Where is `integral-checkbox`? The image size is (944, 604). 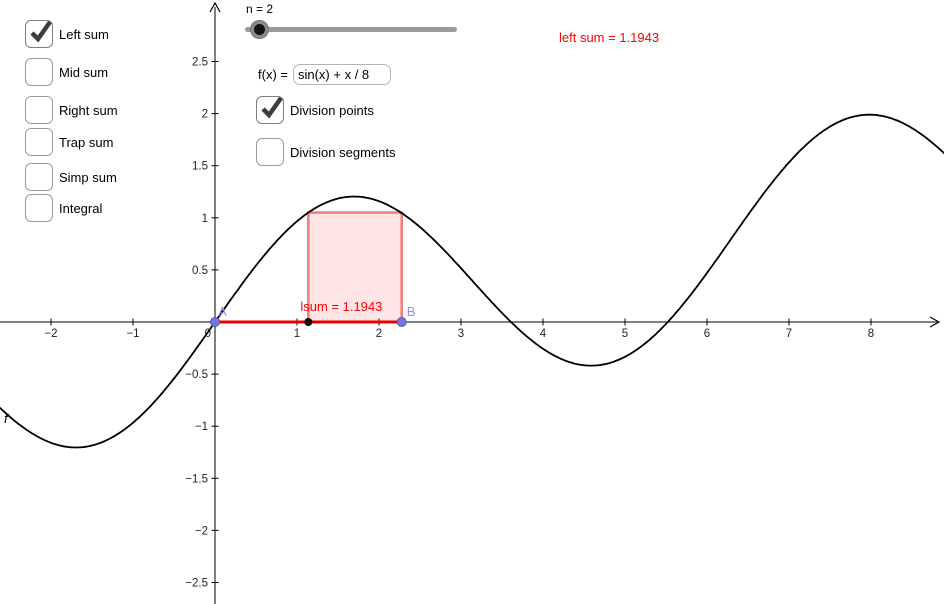
integral-checkbox is located at coordinates (39, 208).